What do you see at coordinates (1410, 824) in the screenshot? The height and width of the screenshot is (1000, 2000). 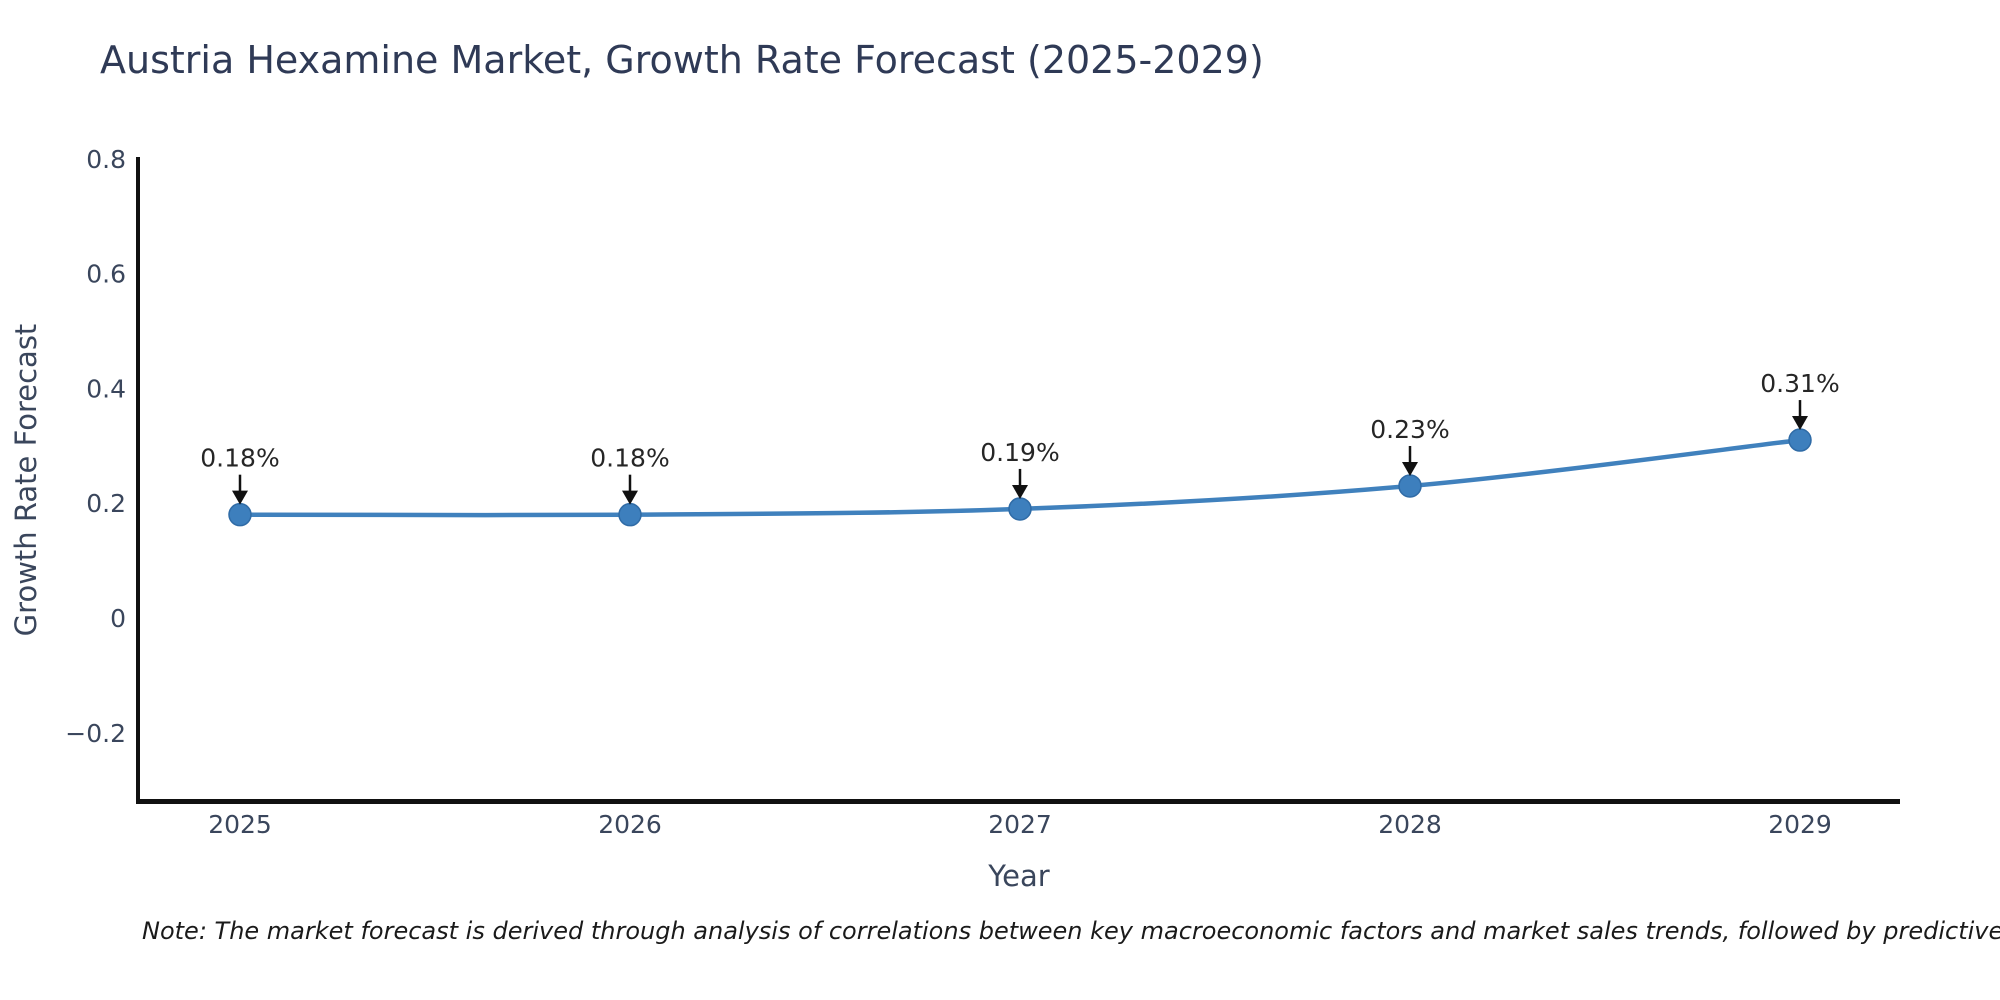 I see `x-tick-label: 2028` at bounding box center [1410, 824].